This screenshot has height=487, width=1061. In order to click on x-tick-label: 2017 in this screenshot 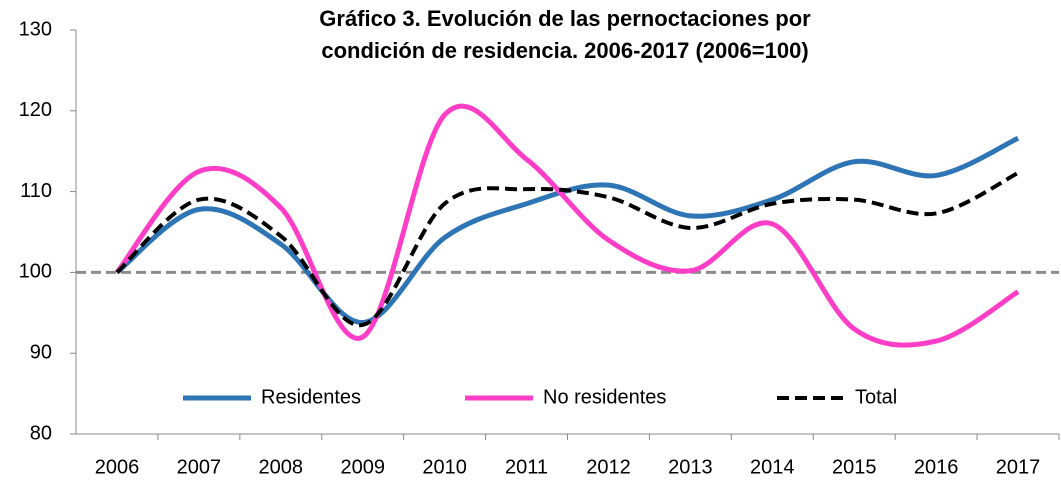, I will do `click(1018, 467)`.